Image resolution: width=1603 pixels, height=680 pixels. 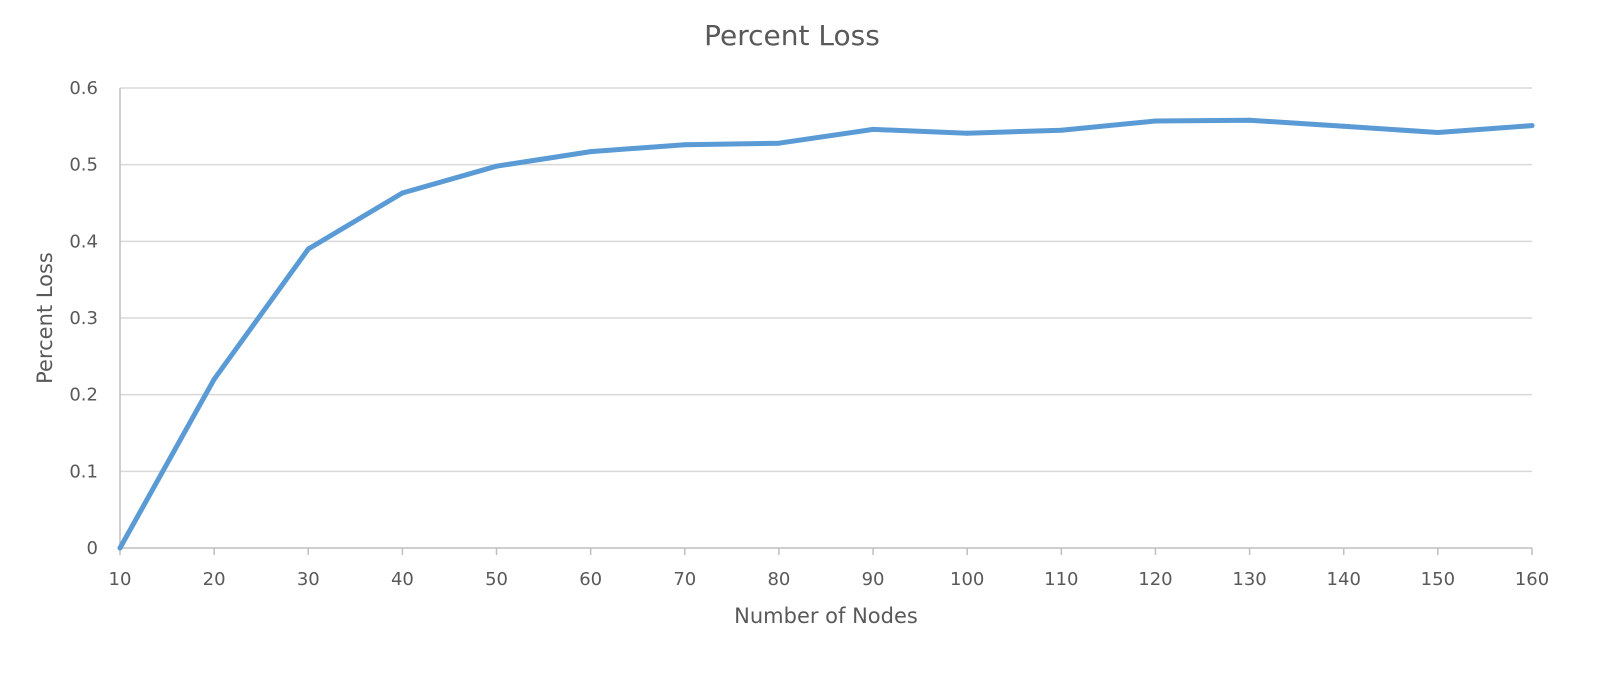 I want to click on x-tick-label: 70, so click(x=684, y=579).